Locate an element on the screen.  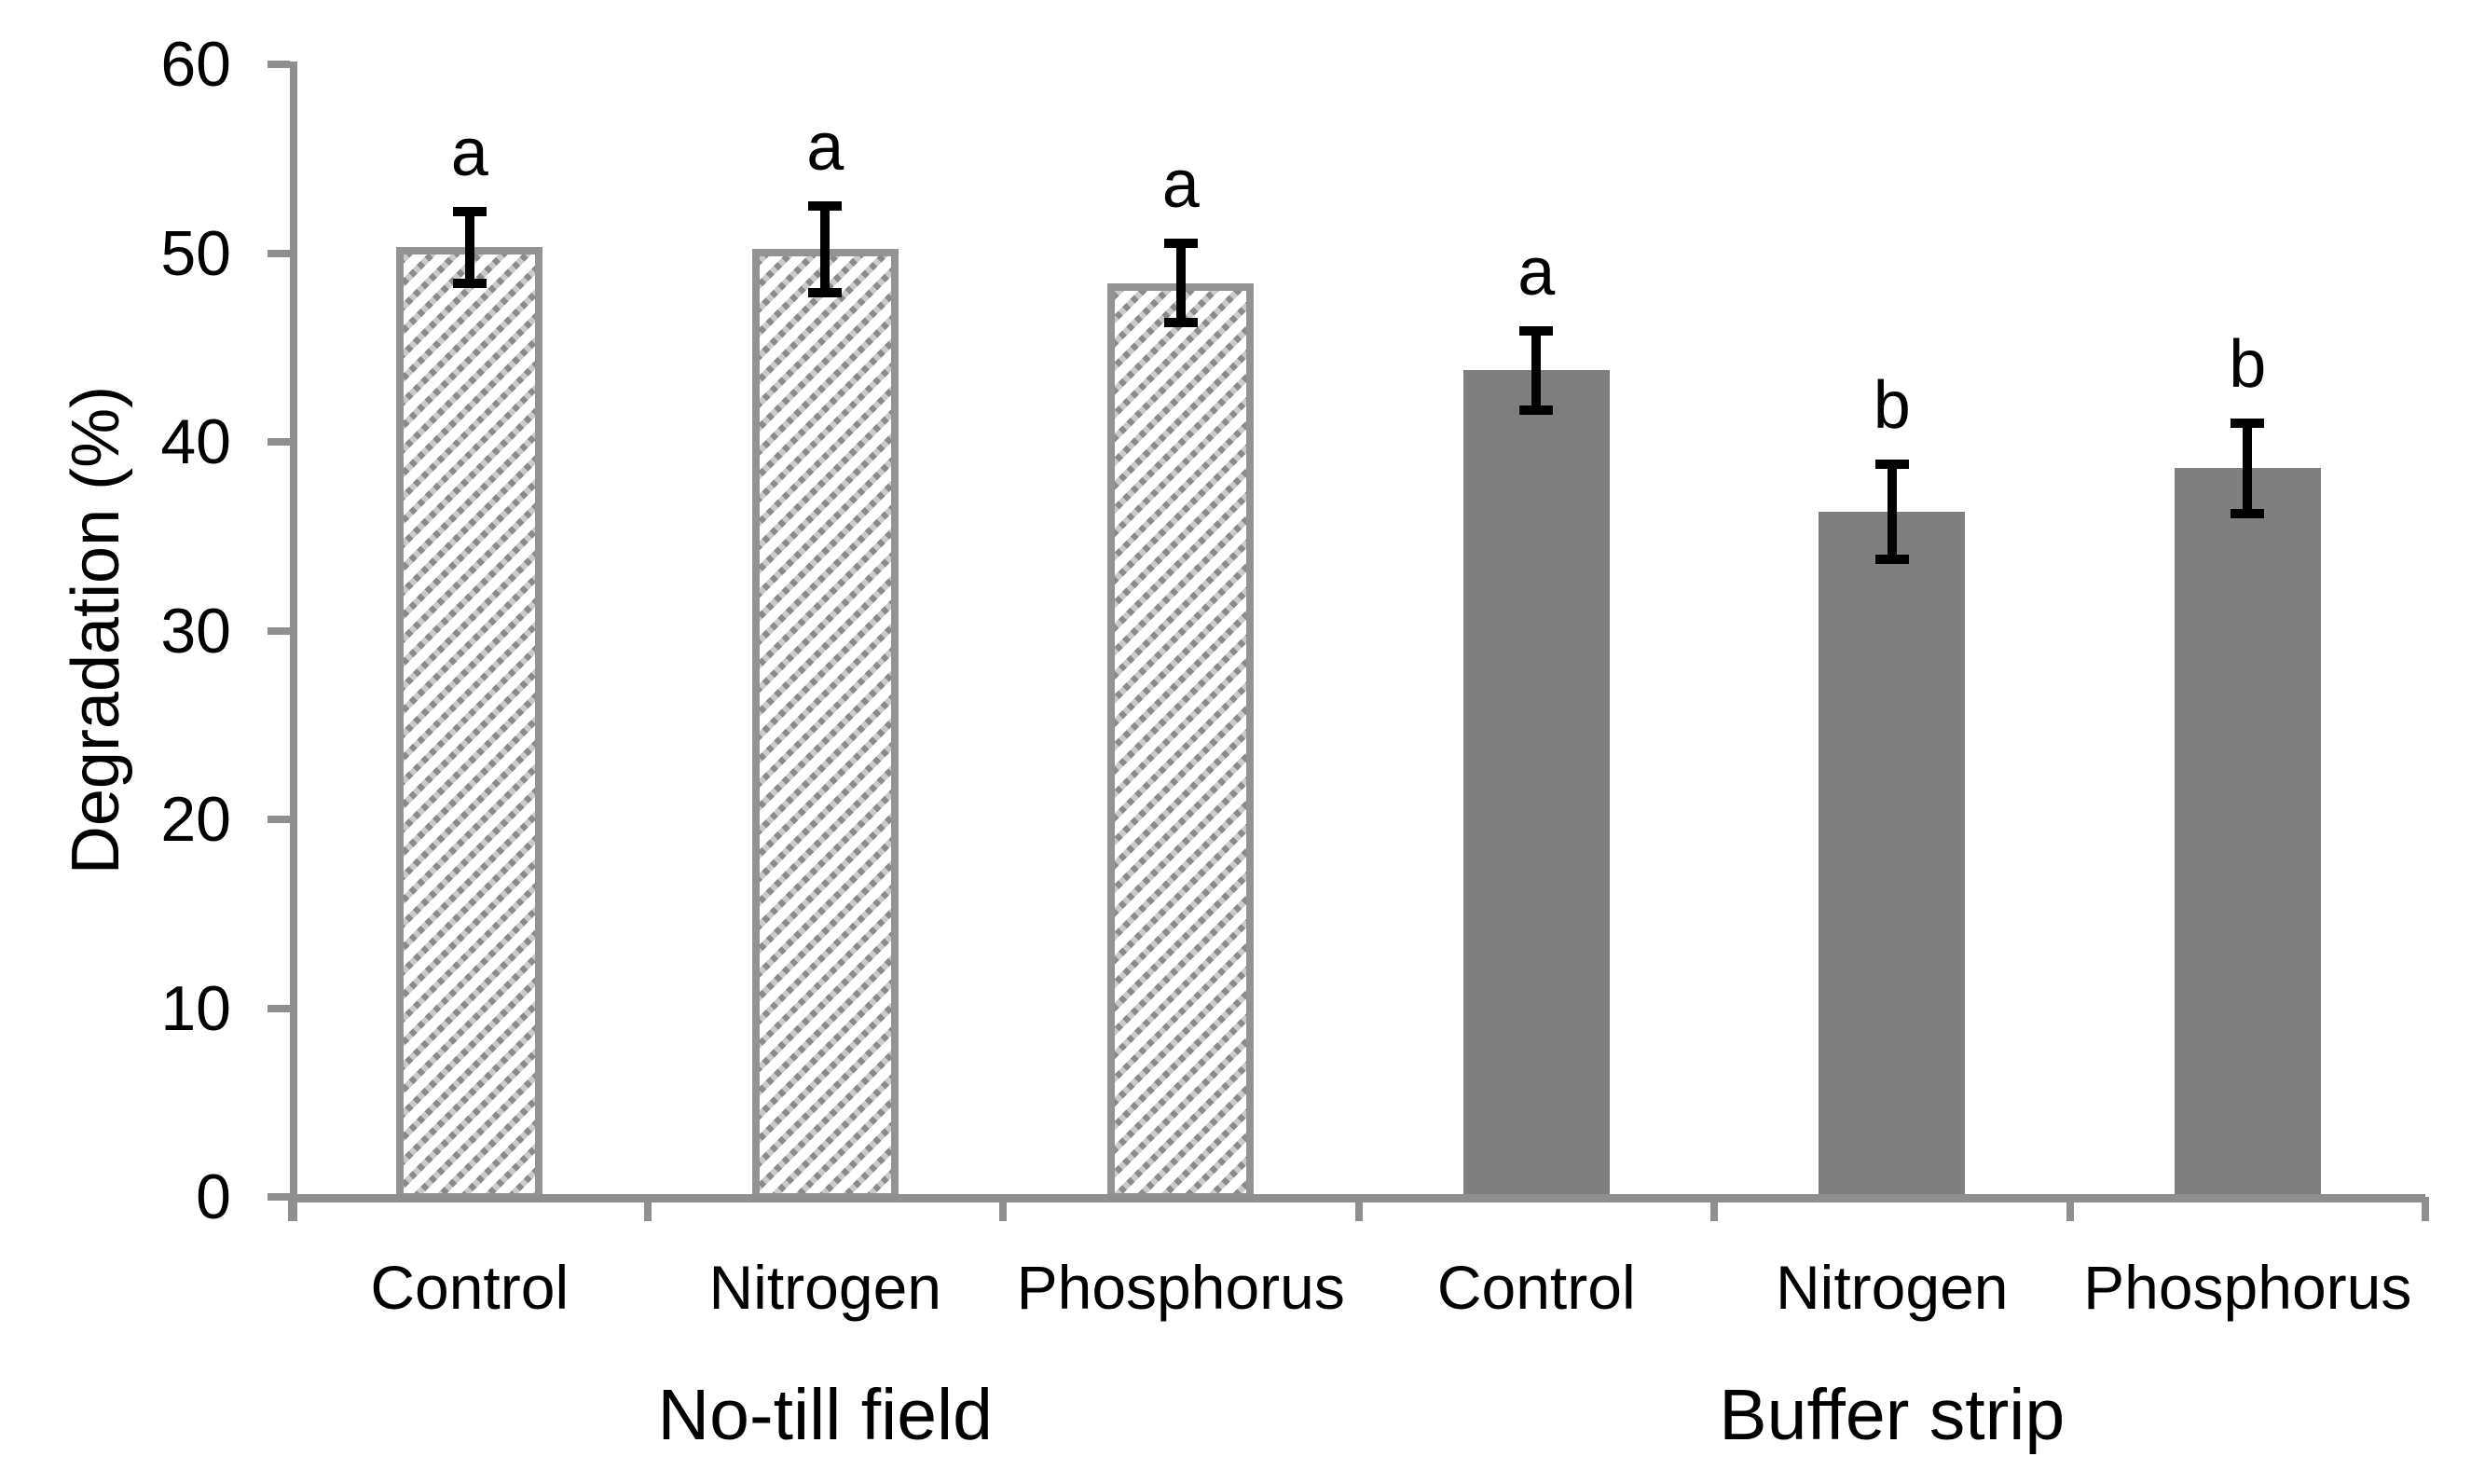
bar-buffer-strip-phosphorus is located at coordinates (2247, 835).